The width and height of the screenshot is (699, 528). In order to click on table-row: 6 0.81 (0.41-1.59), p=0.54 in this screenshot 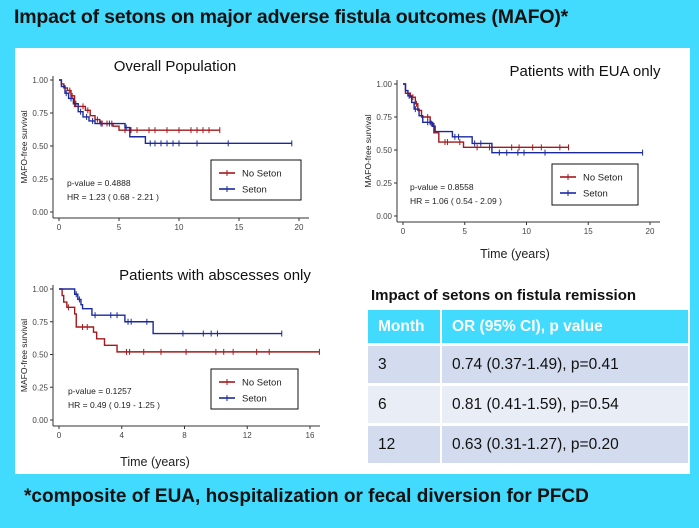, I will do `click(529, 404)`.